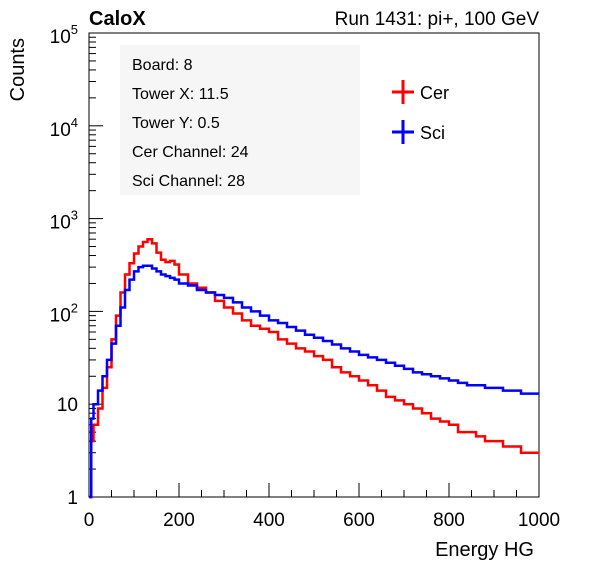 The image size is (596, 572). What do you see at coordinates (434, 93) in the screenshot?
I see `legend-label-cer: Cer` at bounding box center [434, 93].